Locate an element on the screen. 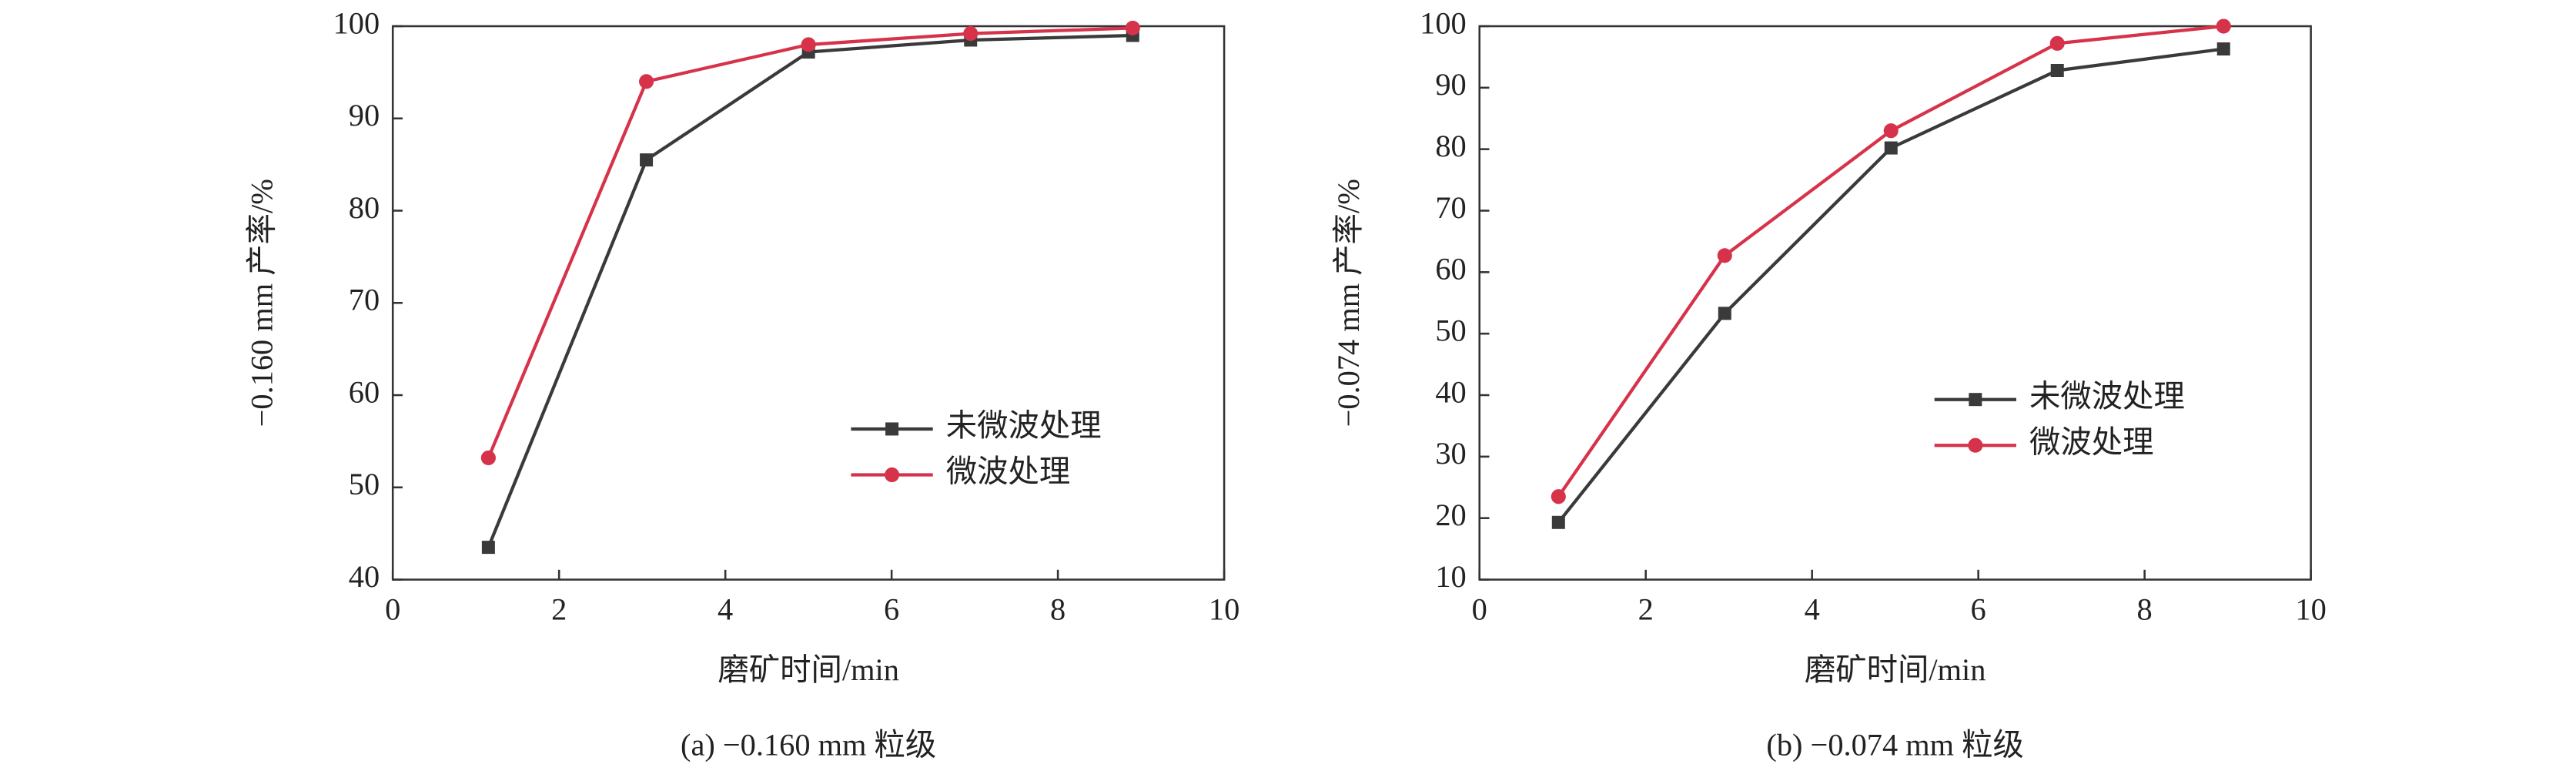 The width and height of the screenshot is (2576, 781). y-tick-label: 10 is located at coordinates (1450, 577).